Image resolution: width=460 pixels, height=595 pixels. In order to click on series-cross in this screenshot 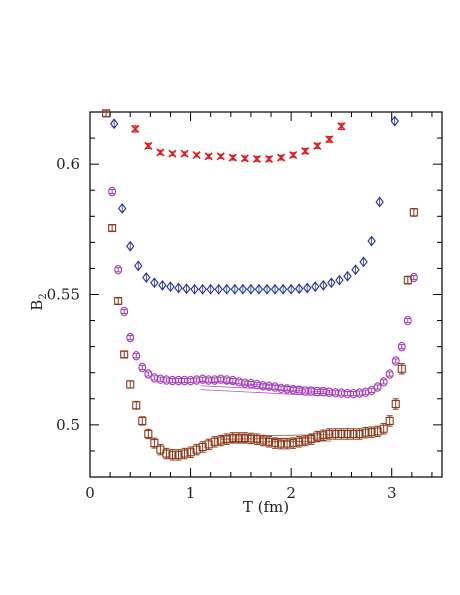, I will do `click(238, 142)`.